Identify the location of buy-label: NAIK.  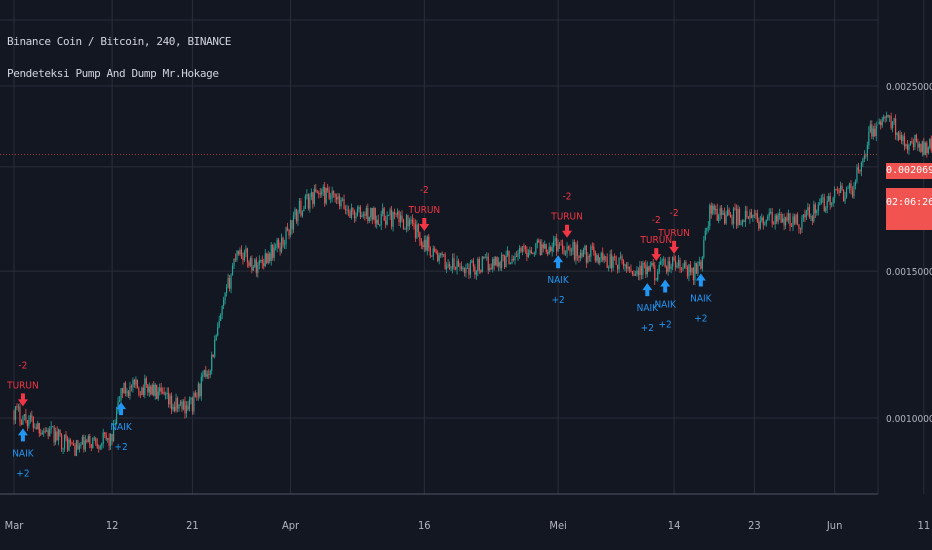
(558, 280).